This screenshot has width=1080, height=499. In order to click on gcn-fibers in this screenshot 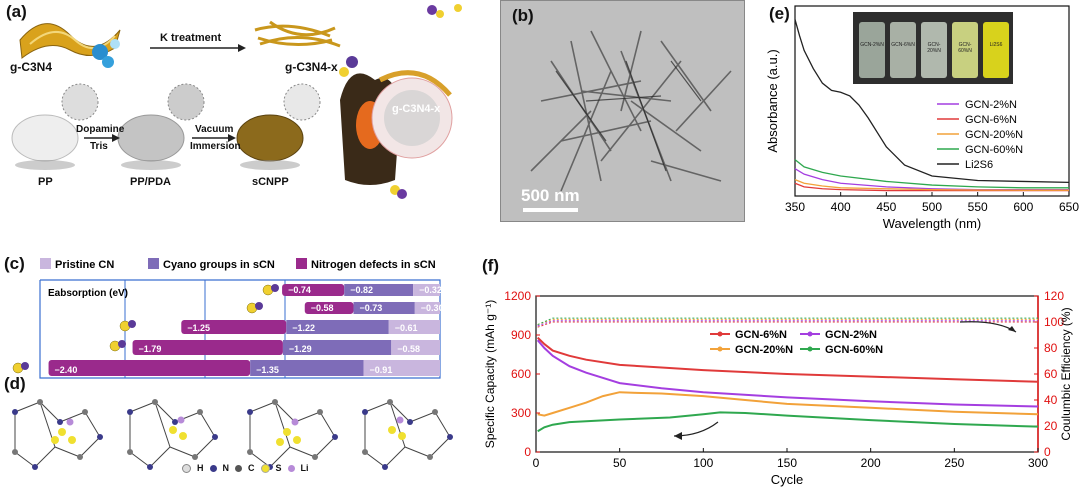, I will do `click(297, 34)`.